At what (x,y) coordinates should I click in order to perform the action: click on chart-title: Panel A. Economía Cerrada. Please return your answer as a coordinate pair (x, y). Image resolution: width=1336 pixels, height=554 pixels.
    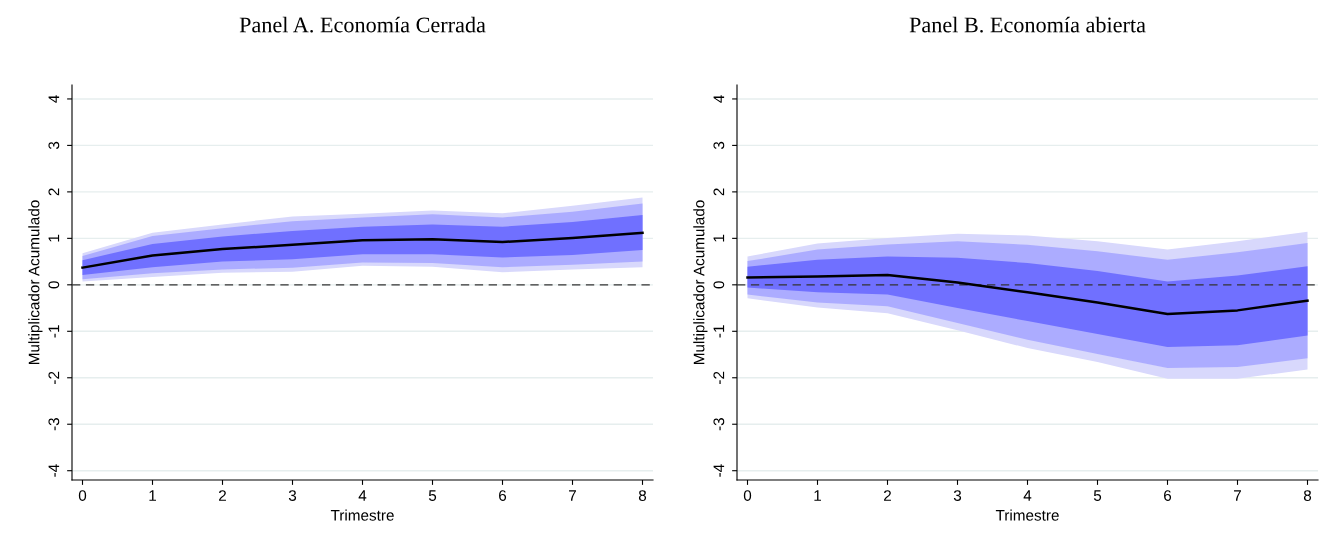
    Looking at the image, I should click on (362, 24).